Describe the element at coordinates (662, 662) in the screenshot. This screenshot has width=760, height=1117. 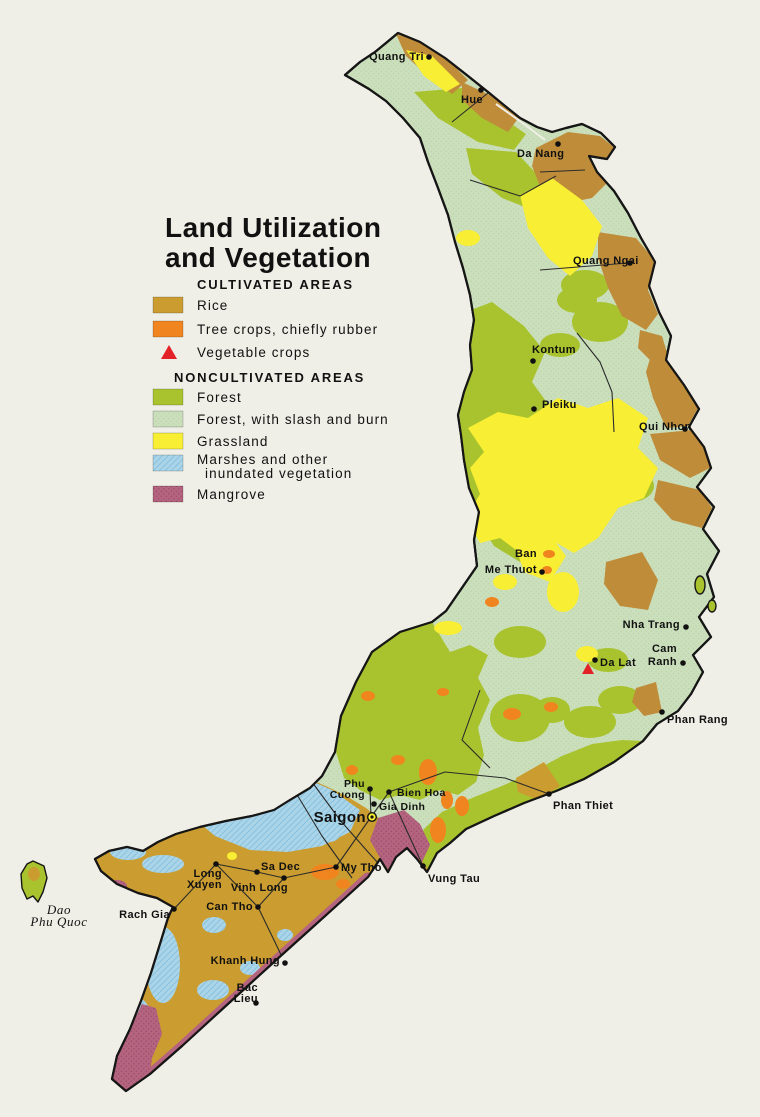
I see `city-label-cam-ranh-line2: Ranh` at that location.